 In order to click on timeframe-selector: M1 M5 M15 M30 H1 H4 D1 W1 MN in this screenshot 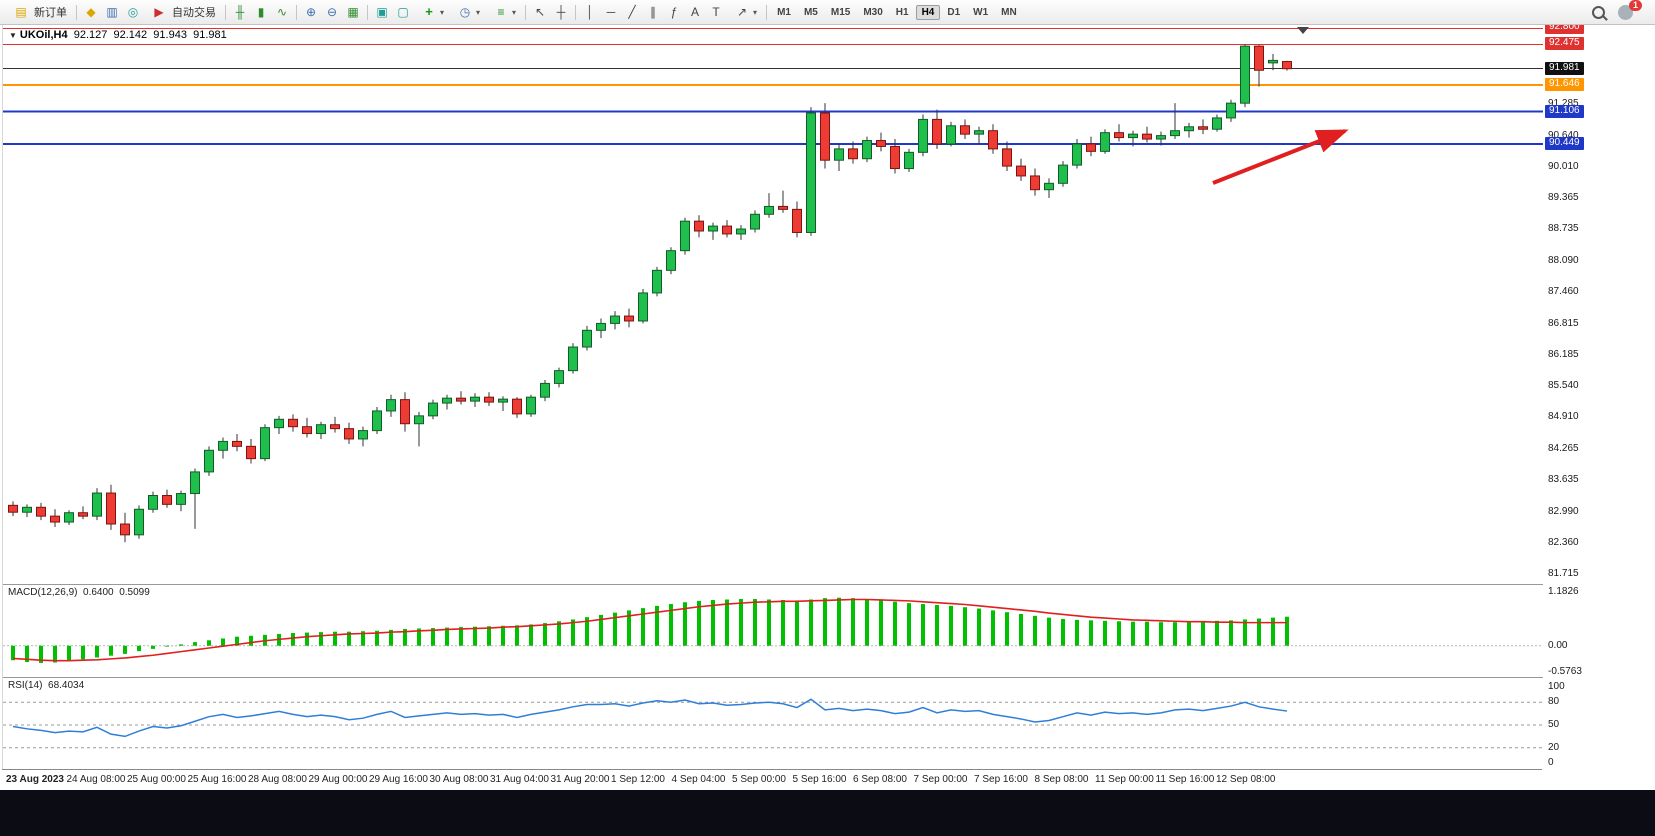, I will do `click(897, 12)`.